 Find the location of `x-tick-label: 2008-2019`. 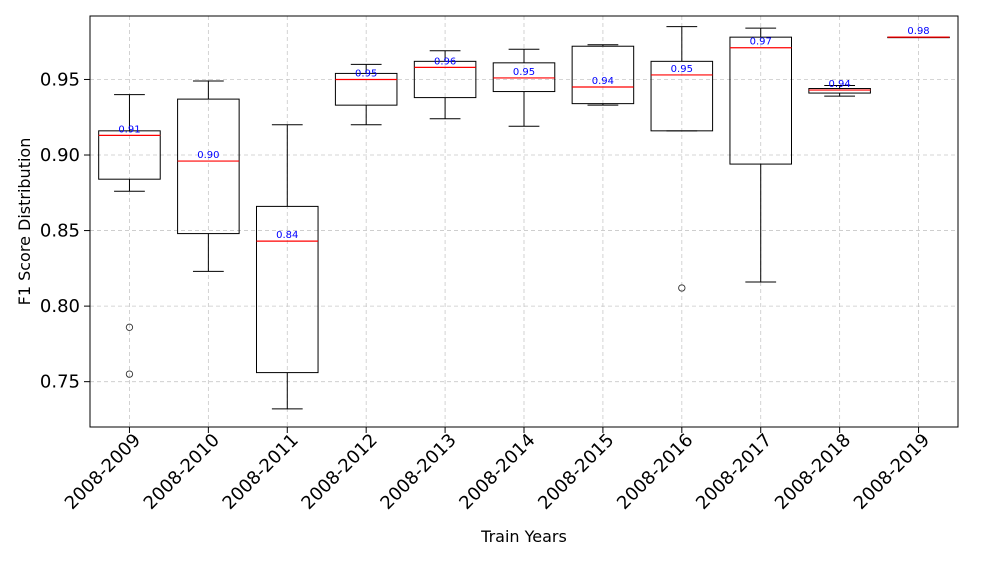

x-tick-label: 2008-2019 is located at coordinates (892, 472).